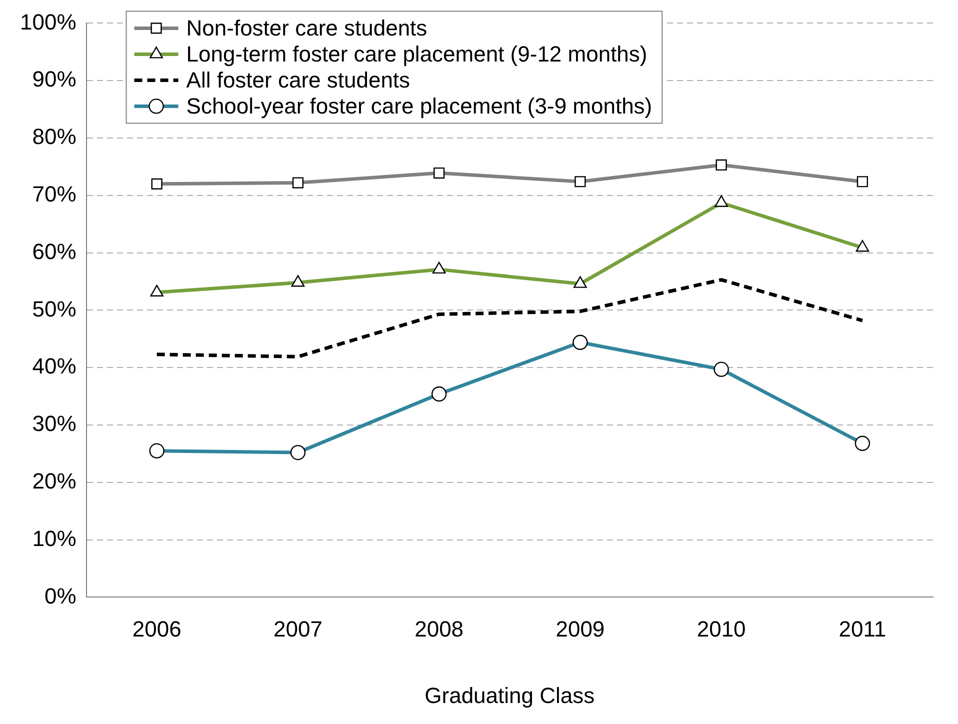  Describe the element at coordinates (297, 629) in the screenshot. I see `x-tick-label: 2007` at that location.